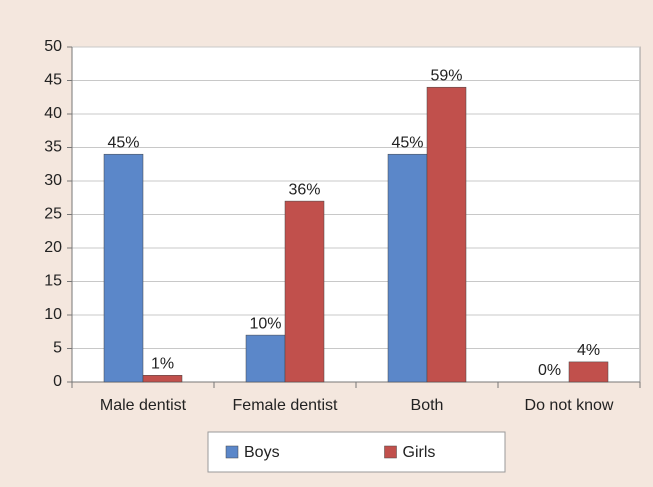  I want to click on value-label: 4%, so click(588, 350).